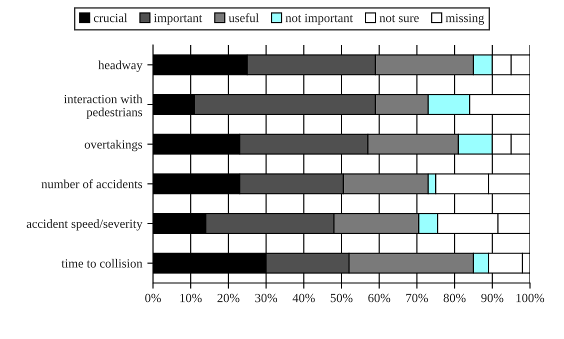 This screenshot has width=564, height=339. What do you see at coordinates (111, 17) in the screenshot?
I see `legend-label: crucial` at bounding box center [111, 17].